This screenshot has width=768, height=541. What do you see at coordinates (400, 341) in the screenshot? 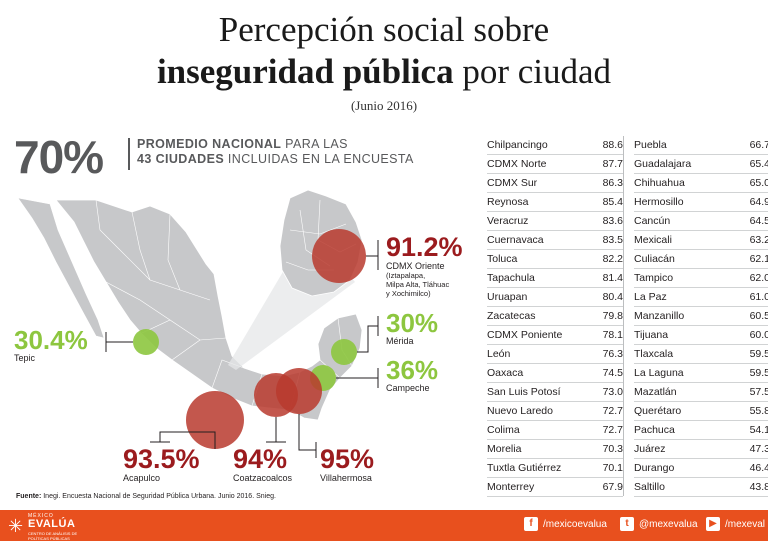
I see `merida-name: Mérida` at bounding box center [400, 341].